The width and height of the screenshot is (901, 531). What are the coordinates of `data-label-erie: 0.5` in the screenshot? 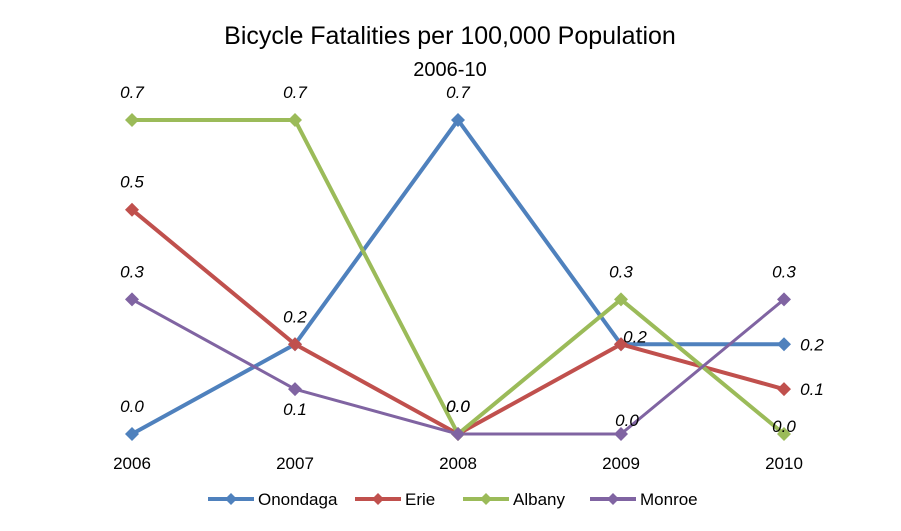 It's located at (132, 182).